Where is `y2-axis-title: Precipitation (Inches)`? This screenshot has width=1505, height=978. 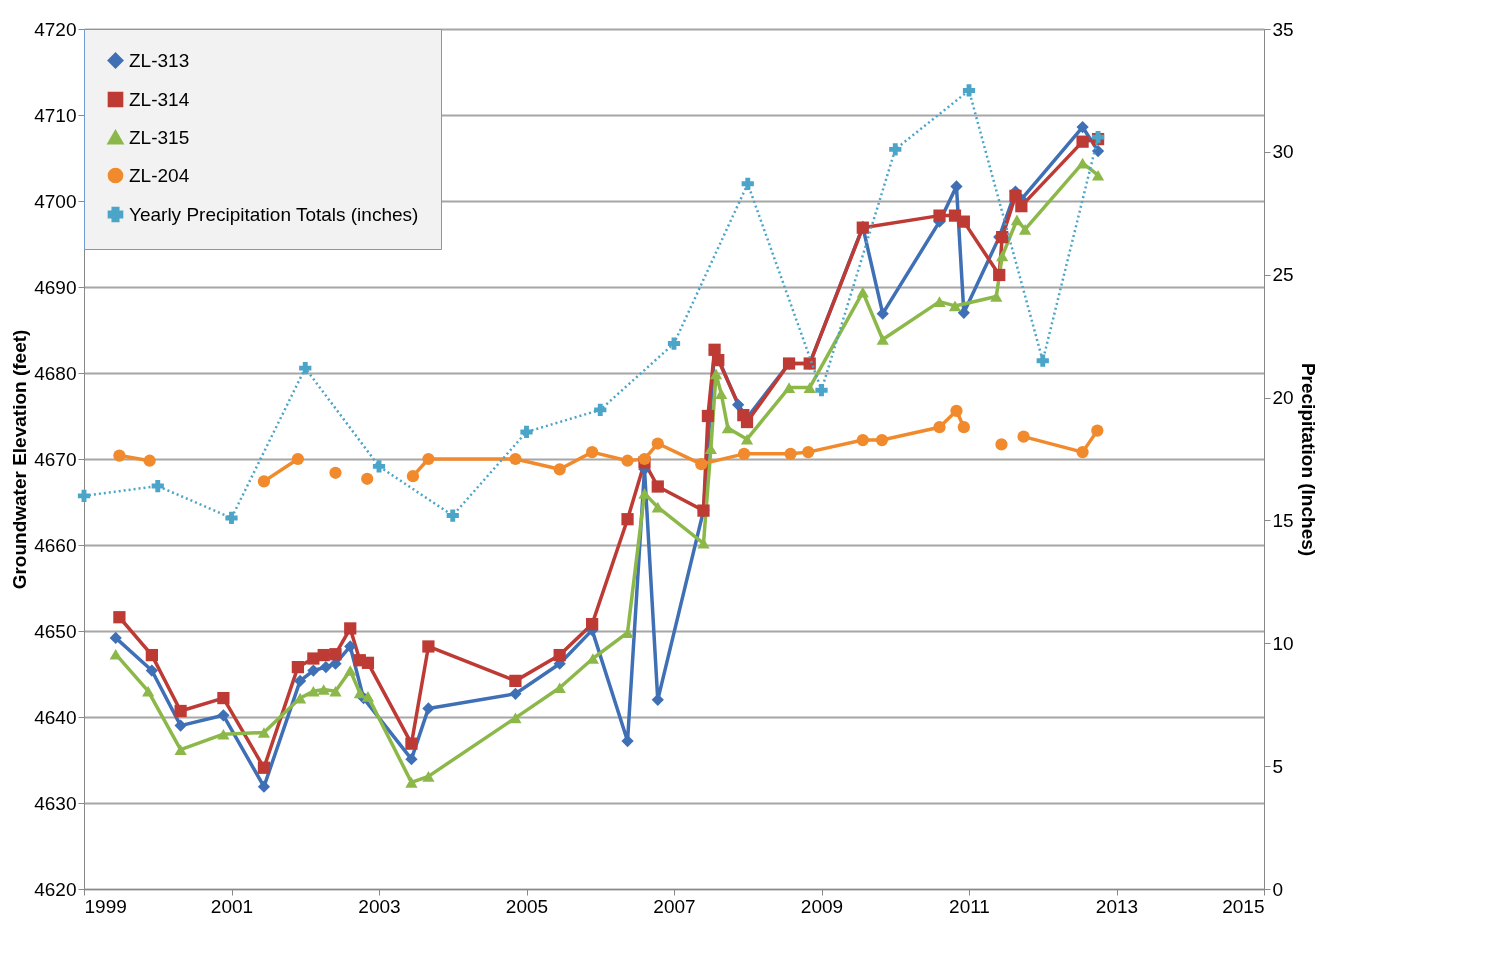 y2-axis-title: Precipitation (Inches) is located at coordinates (1308, 459).